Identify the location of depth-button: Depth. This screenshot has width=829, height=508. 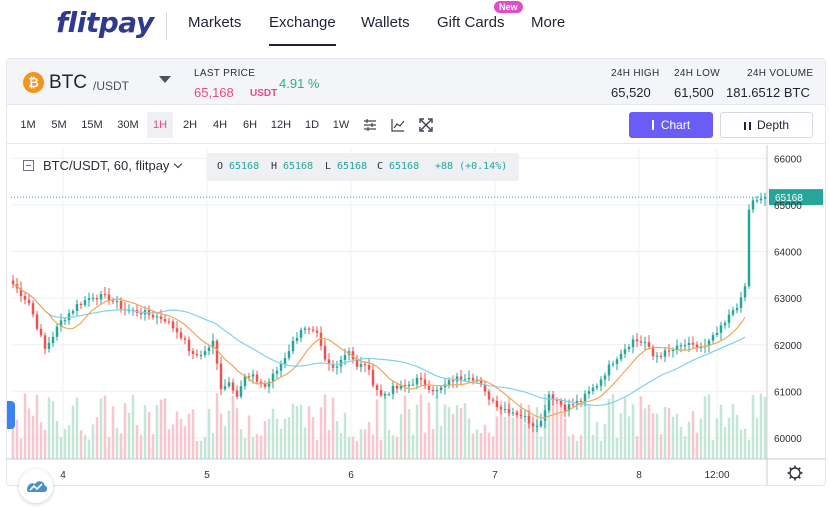
(766, 125).